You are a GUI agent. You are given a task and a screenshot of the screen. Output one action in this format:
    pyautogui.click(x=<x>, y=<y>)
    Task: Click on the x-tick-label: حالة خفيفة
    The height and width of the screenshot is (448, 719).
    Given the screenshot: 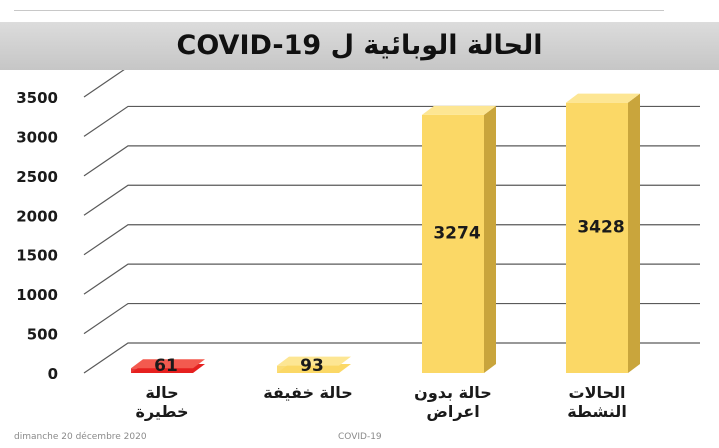 What is the action you would take?
    pyautogui.click(x=308, y=392)
    